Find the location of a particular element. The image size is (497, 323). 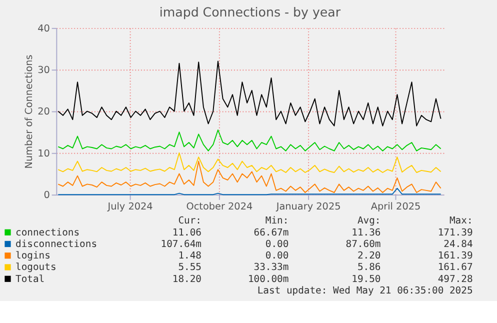

y-axis-title: Number of Connections is located at coordinates (29, 111).